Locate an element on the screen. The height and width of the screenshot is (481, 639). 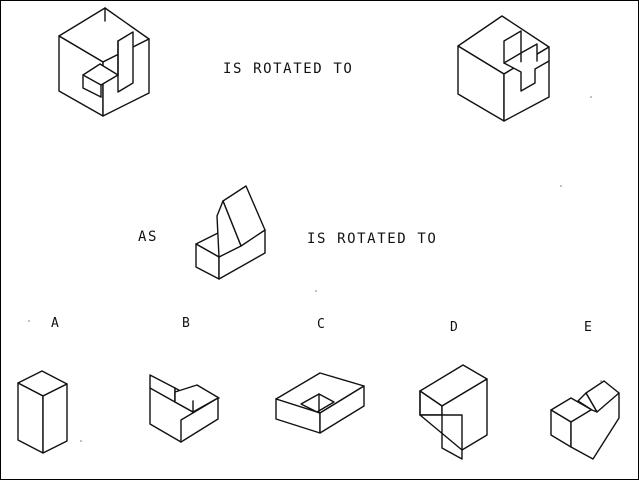
option-c-shape is located at coordinates (320, 403).